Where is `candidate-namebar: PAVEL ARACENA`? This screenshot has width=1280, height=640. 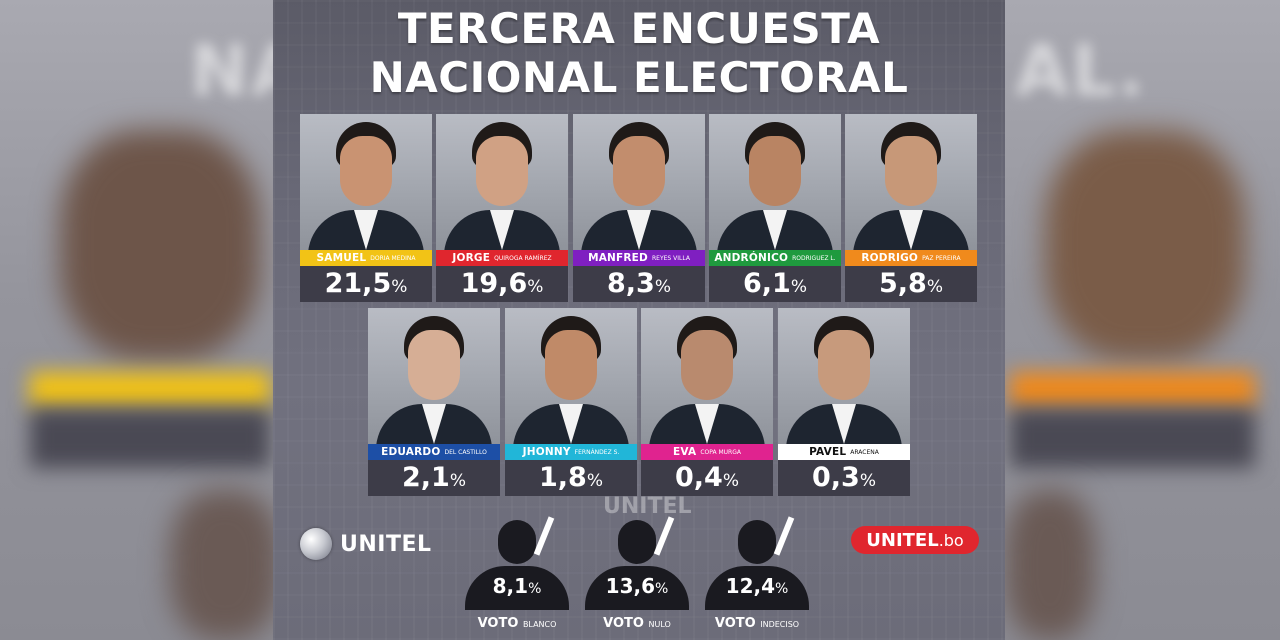
candidate-namebar: PAVEL ARACENA is located at coordinates (844, 452).